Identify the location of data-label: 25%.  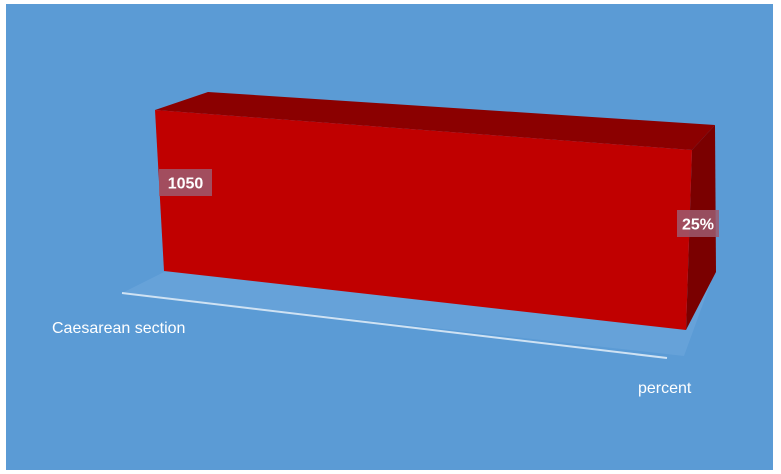
(698, 225).